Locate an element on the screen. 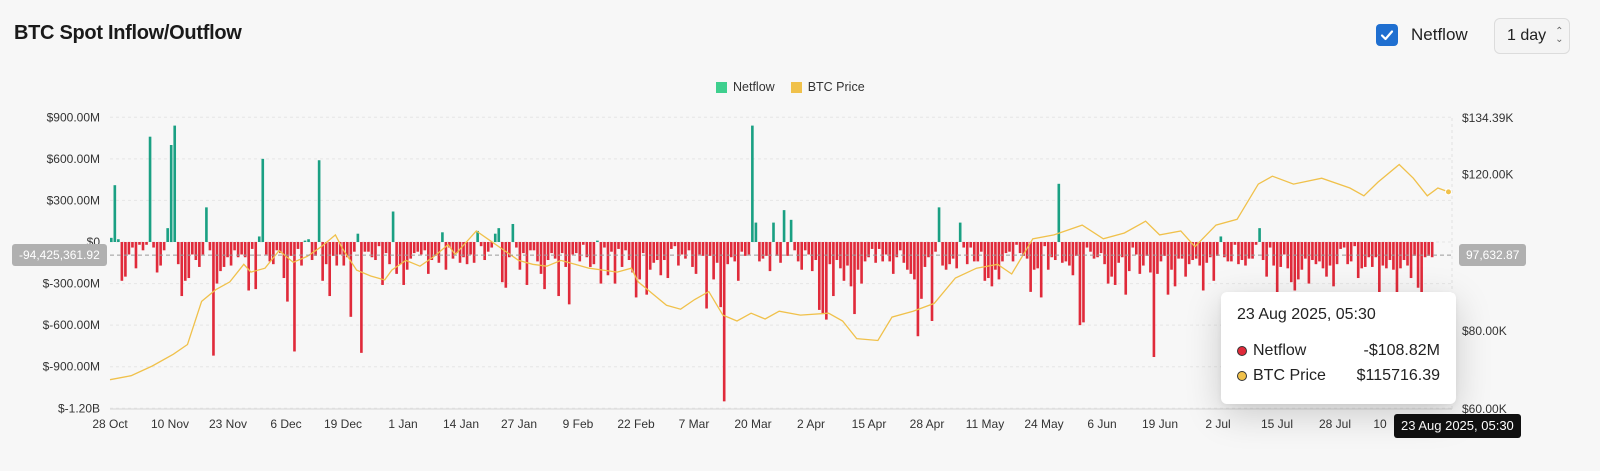 Image resolution: width=1600 pixels, height=471 pixels. legend-item-netflow: Netflow is located at coordinates (745, 87).